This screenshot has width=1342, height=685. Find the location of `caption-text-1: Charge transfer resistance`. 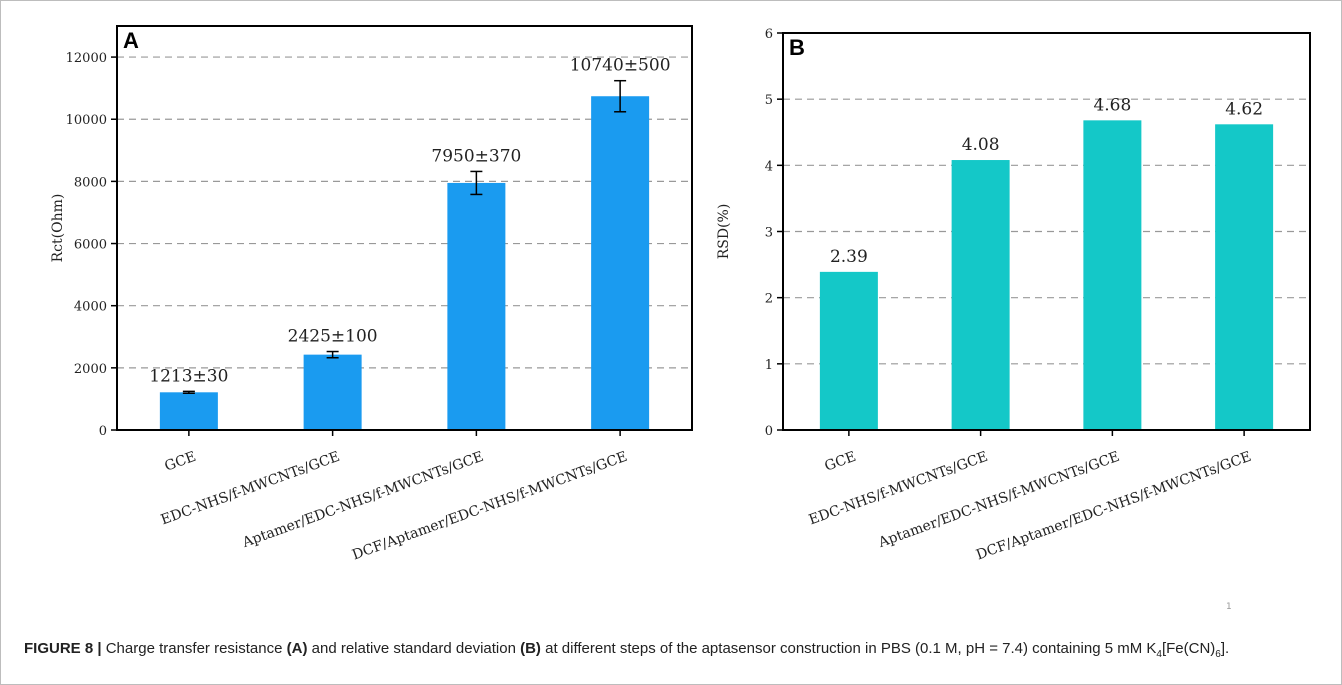

caption-text-1: Charge transfer resistance is located at coordinates (194, 648).